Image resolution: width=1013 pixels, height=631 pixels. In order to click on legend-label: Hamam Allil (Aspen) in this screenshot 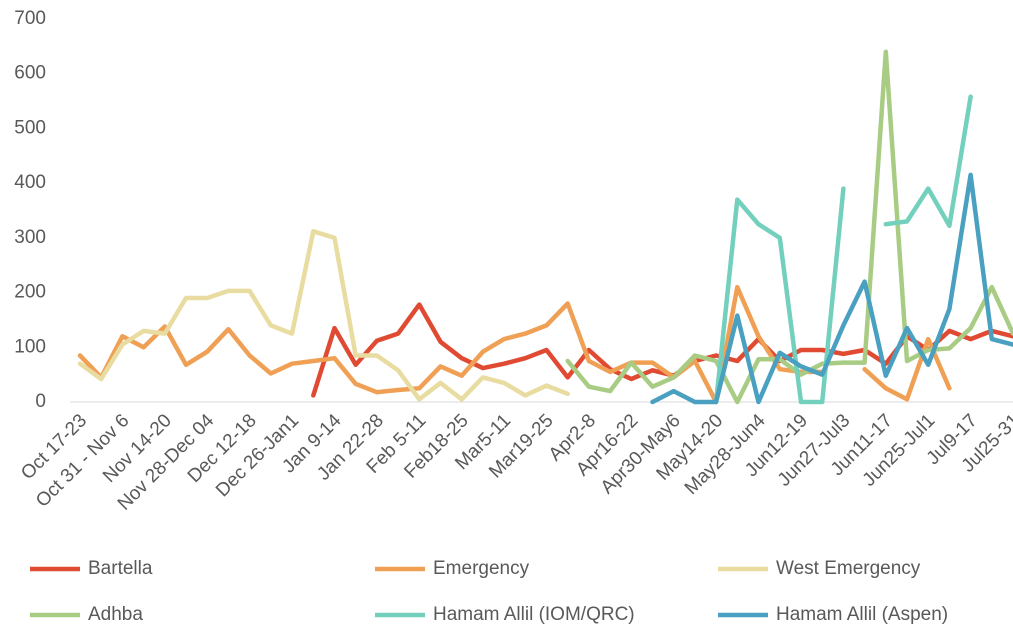, I will do `click(862, 614)`.